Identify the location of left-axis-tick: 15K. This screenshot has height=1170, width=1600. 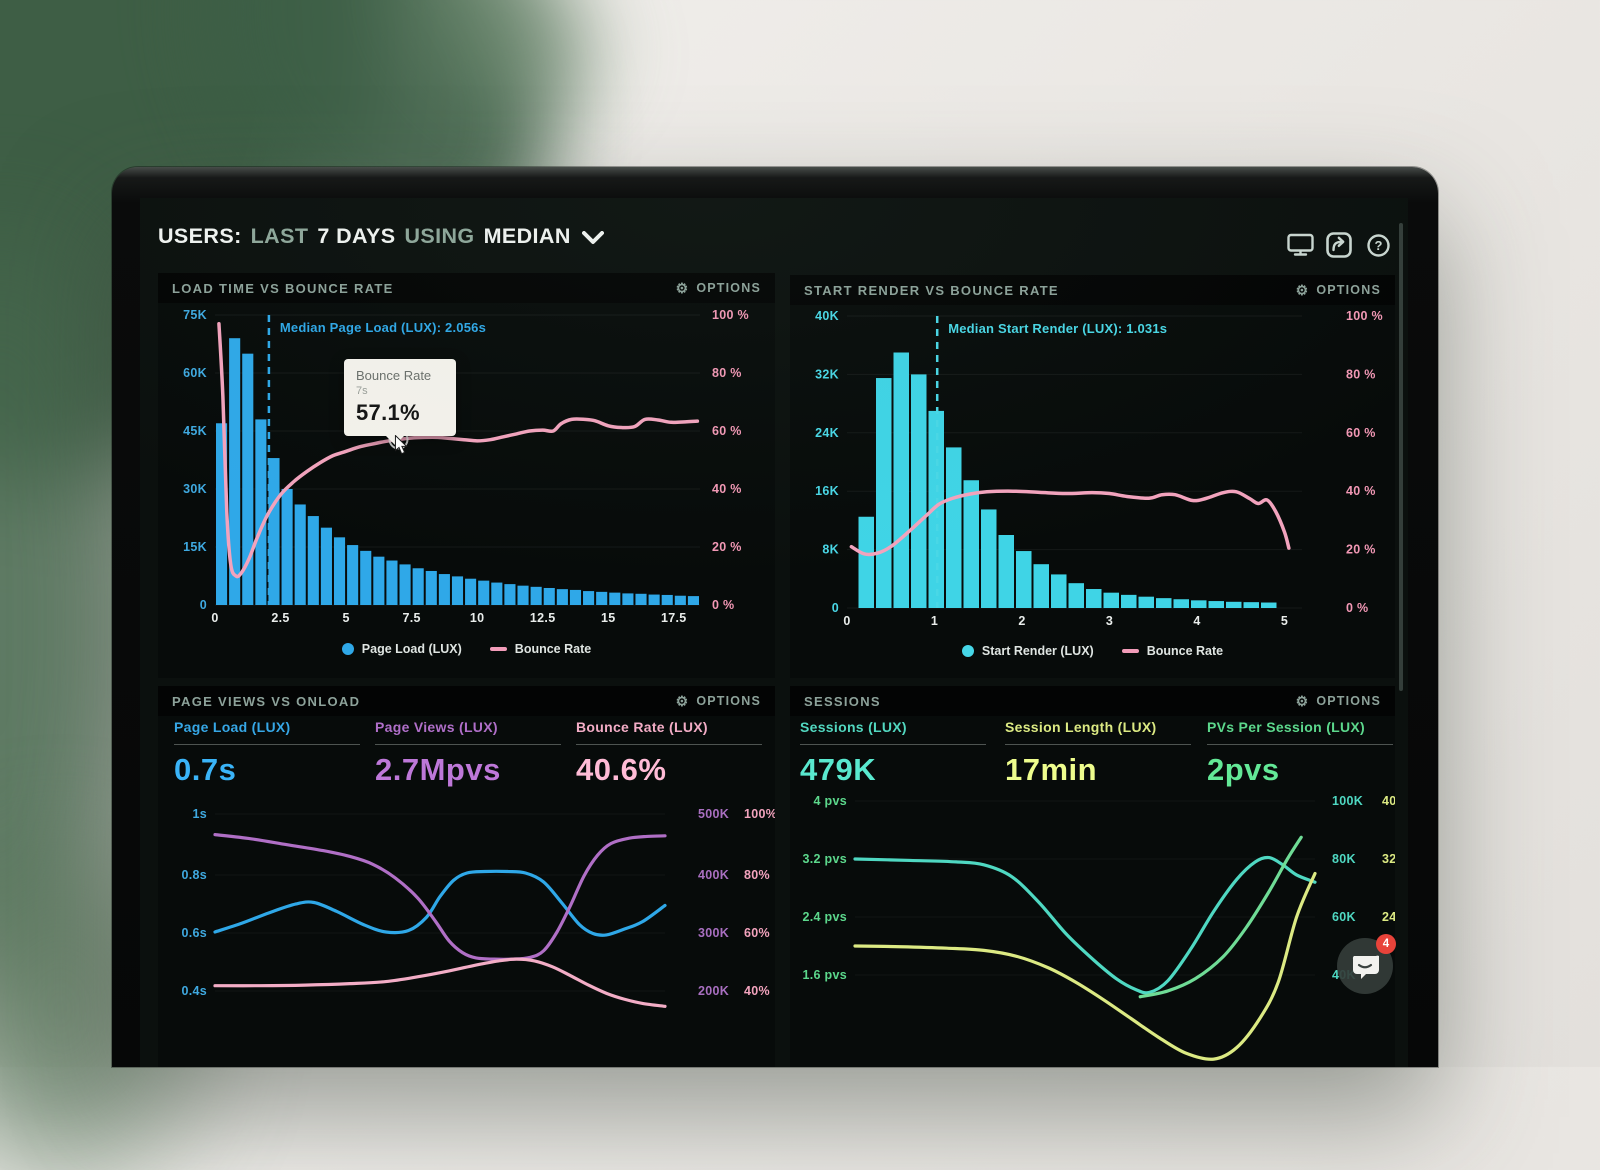
(195, 547).